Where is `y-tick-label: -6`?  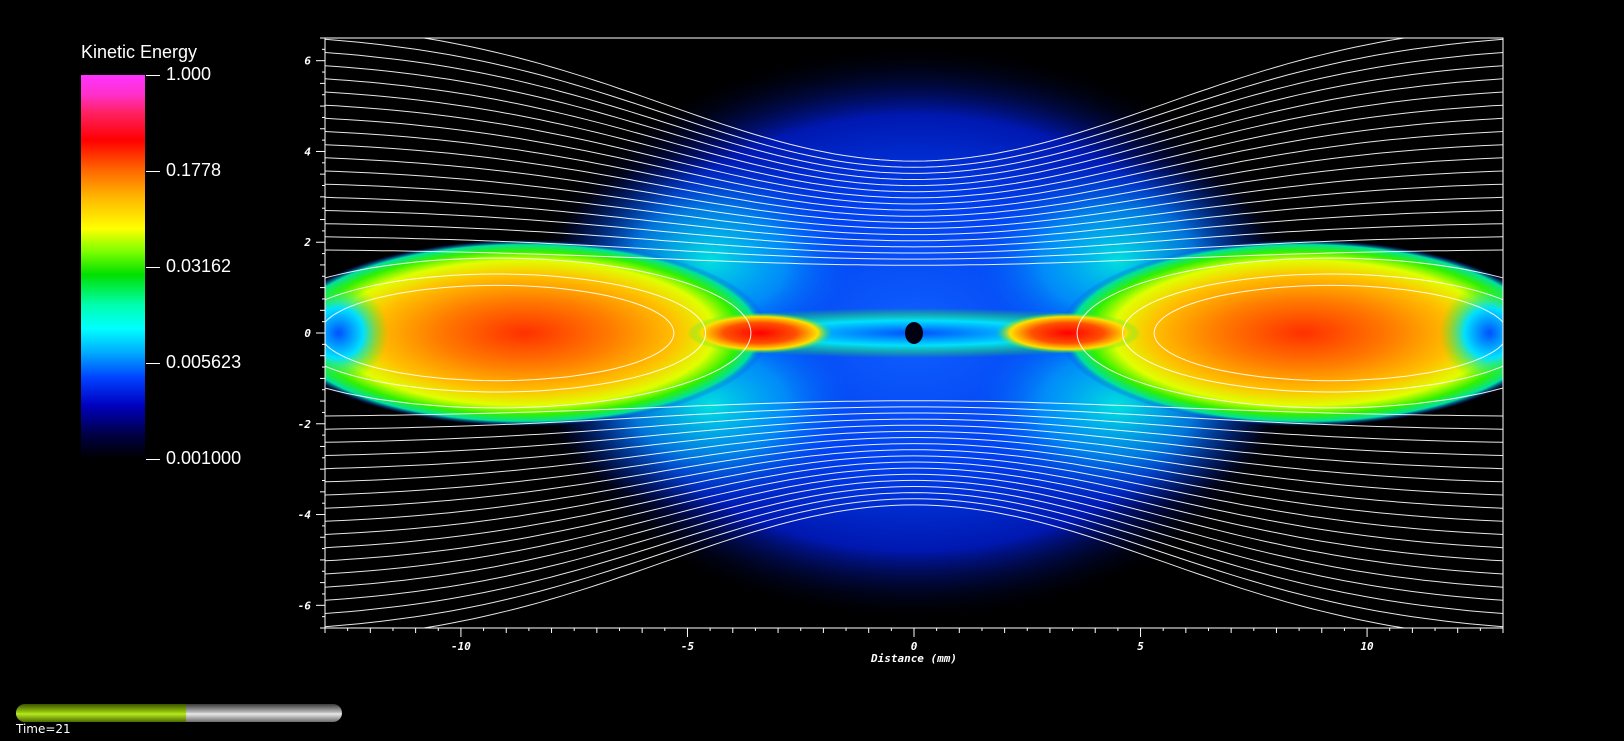
y-tick-label: -6 is located at coordinates (305, 605).